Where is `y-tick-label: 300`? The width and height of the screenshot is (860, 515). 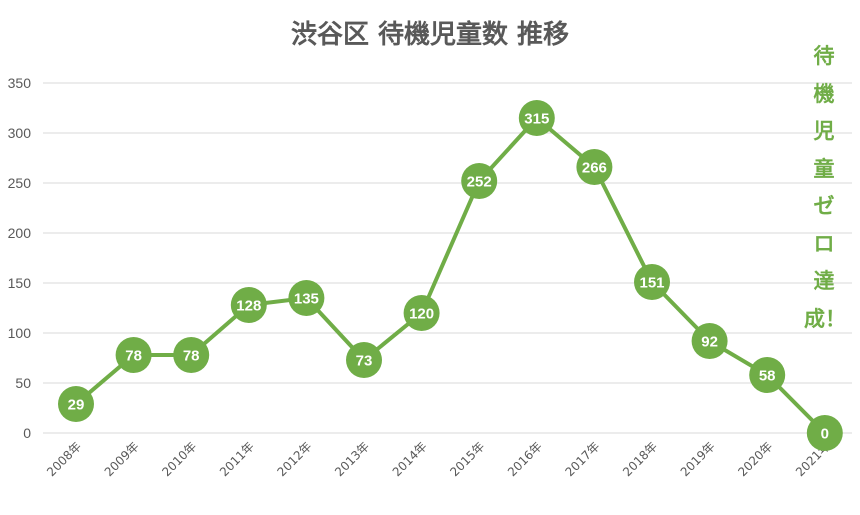
y-tick-label: 300 is located at coordinates (20, 133).